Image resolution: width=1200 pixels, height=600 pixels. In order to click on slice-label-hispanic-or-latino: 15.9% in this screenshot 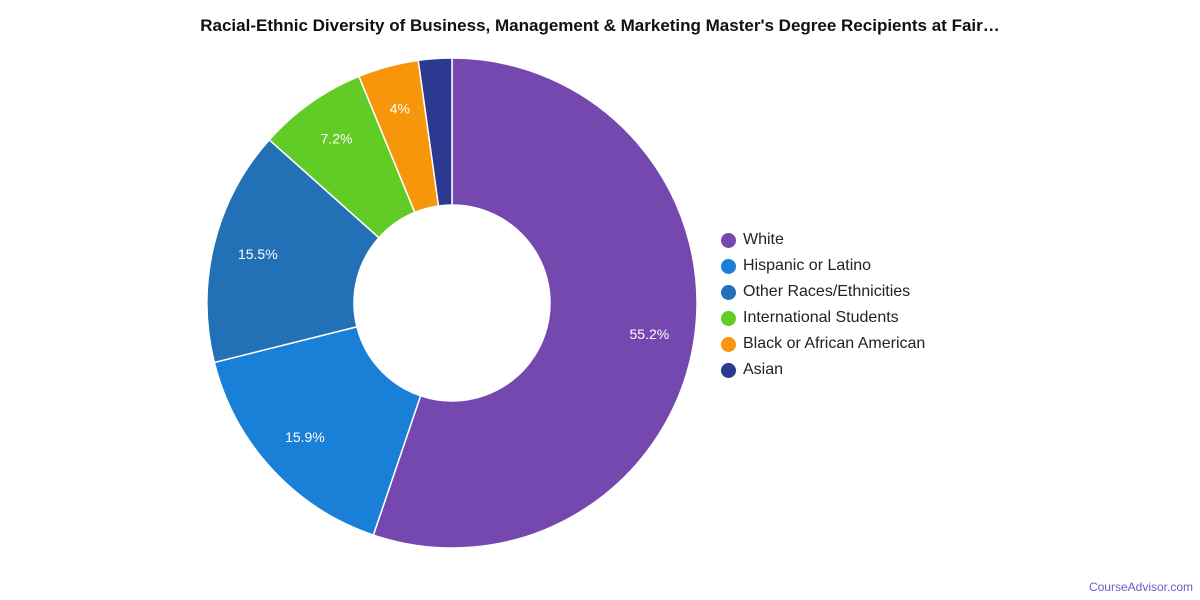, I will do `click(305, 437)`.